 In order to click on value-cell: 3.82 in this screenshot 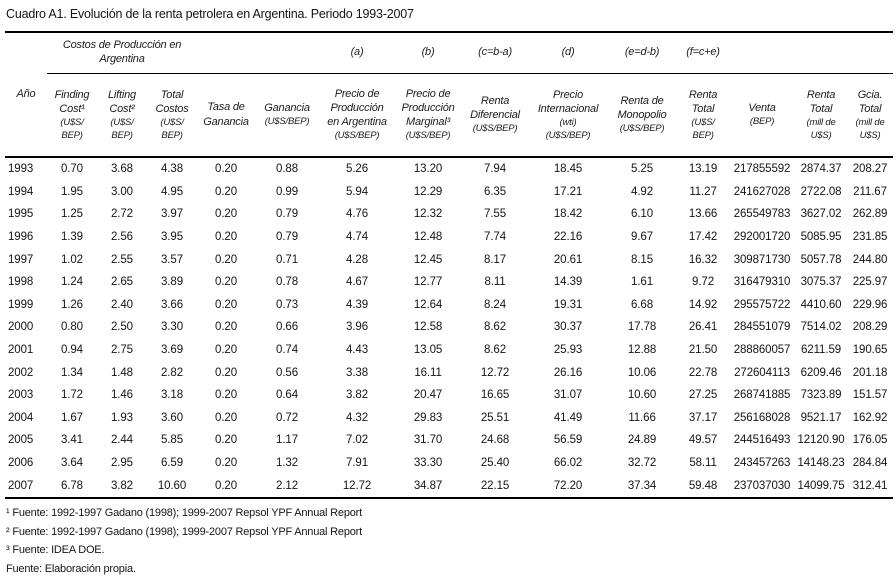, I will do `click(357, 395)`.